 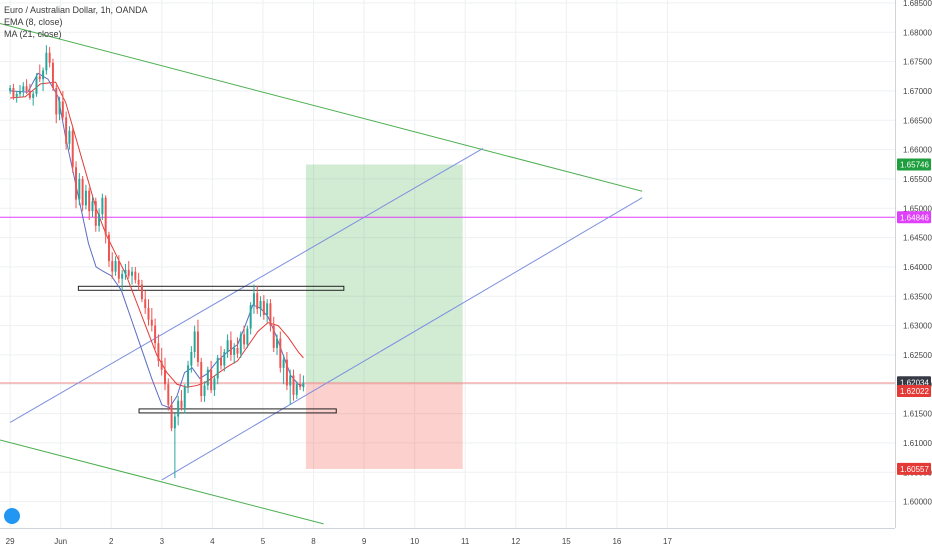 I want to click on price-tag-label: 1.60557, so click(x=914, y=469).